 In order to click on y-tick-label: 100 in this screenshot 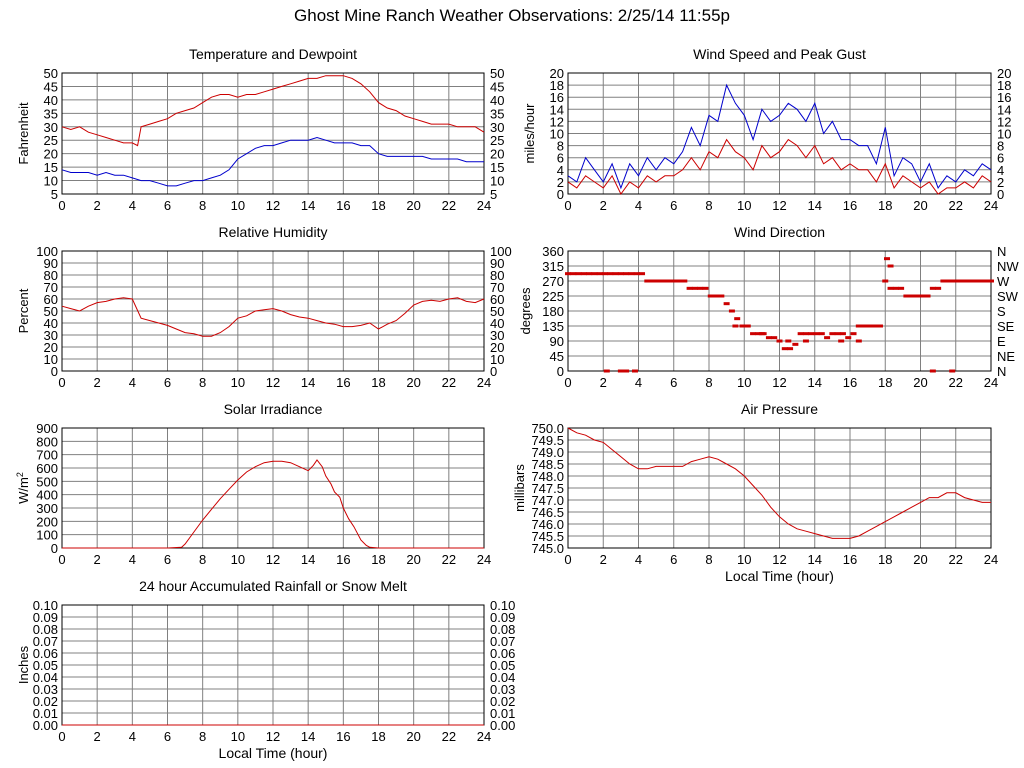, I will do `click(47, 251)`.